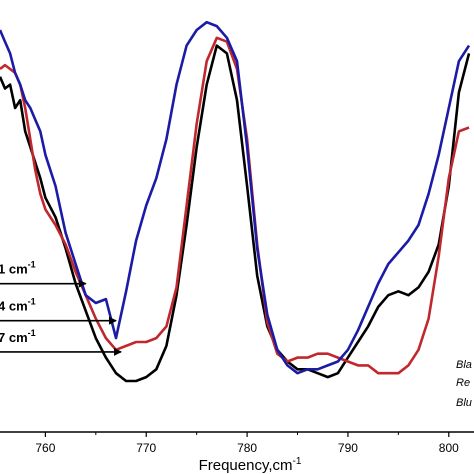 Image resolution: width=474 pixels, height=474 pixels. I want to click on legend-entry-1: Bla, so click(464, 365).